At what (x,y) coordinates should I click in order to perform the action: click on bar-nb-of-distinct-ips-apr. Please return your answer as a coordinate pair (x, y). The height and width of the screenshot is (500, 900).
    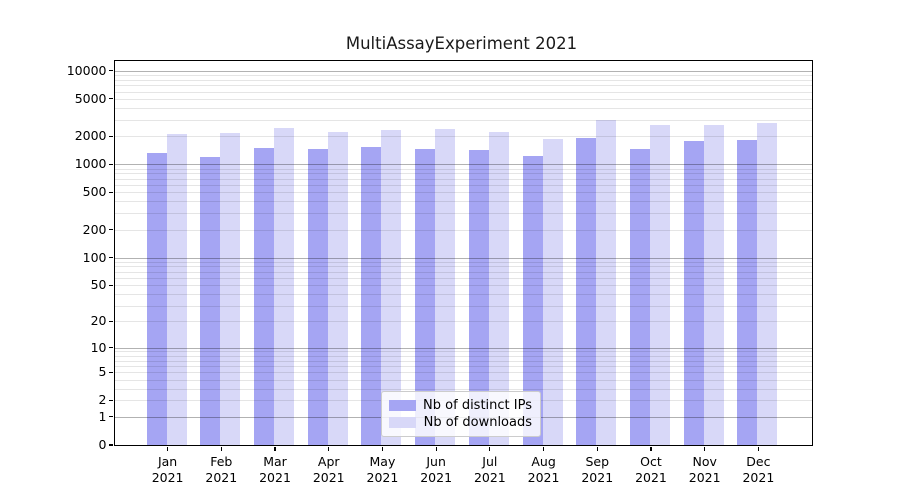
    Looking at the image, I should click on (317, 297).